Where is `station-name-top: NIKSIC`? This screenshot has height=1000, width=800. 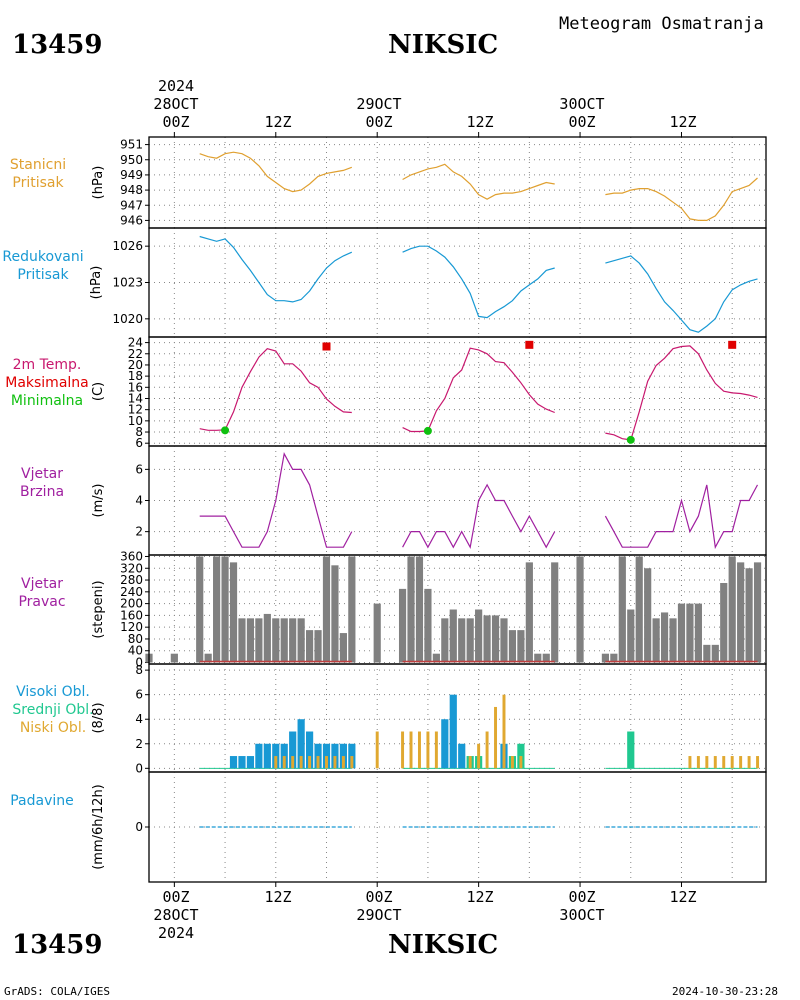 station-name-top: NIKSIC is located at coordinates (443, 45).